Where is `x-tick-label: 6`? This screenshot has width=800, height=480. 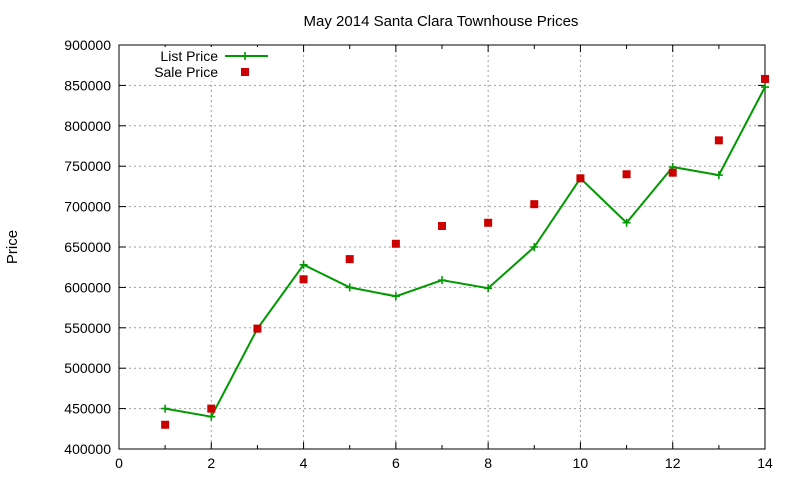 x-tick-label: 6 is located at coordinates (396, 463).